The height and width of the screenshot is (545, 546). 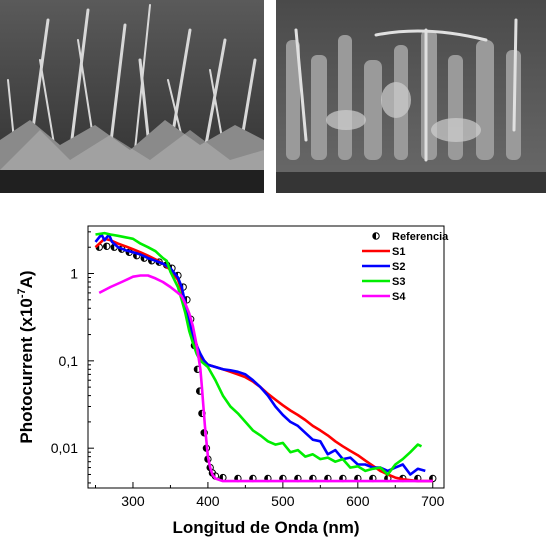 I want to click on x-axis-title: Longitud de Onda (nm), so click(x=266, y=527).